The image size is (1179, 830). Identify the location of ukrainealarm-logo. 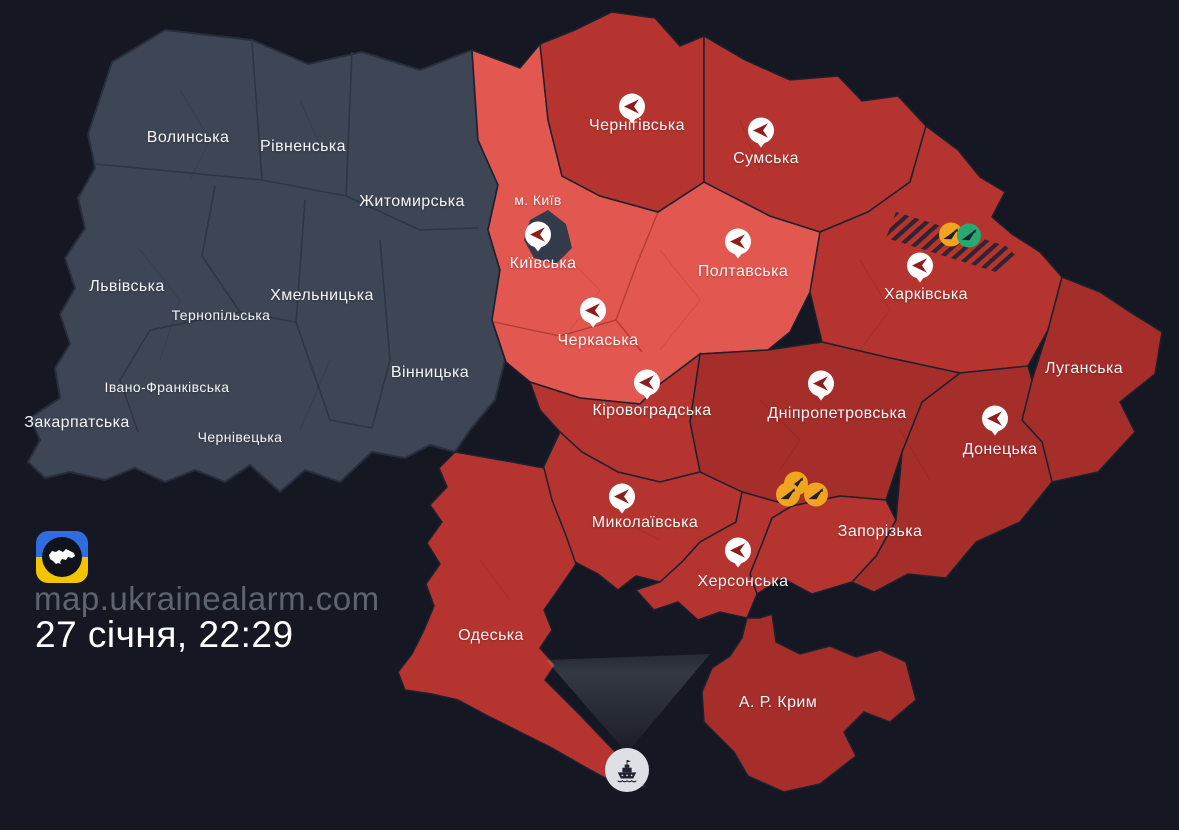
(62, 557).